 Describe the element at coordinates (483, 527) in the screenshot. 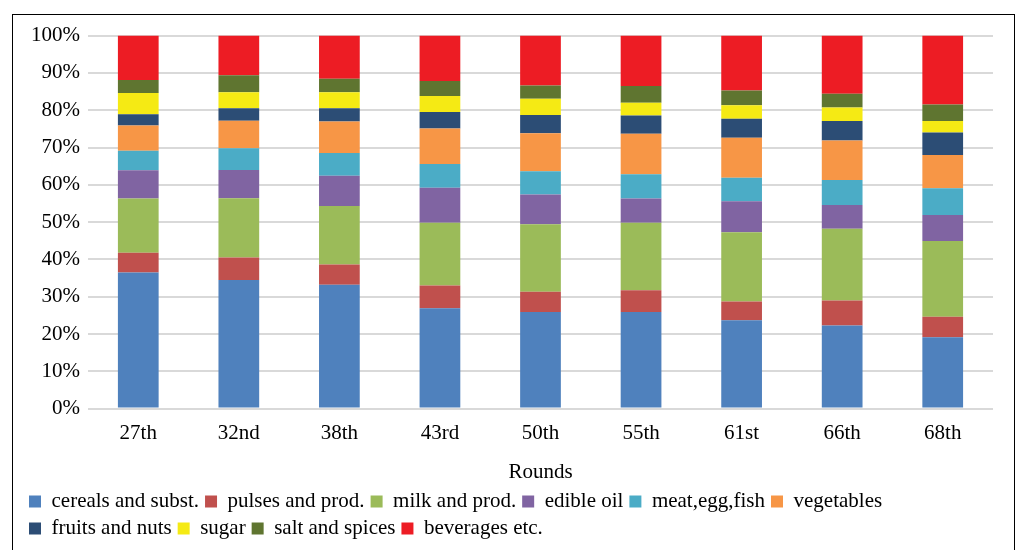

I see `legend-label: beverages etc.` at that location.